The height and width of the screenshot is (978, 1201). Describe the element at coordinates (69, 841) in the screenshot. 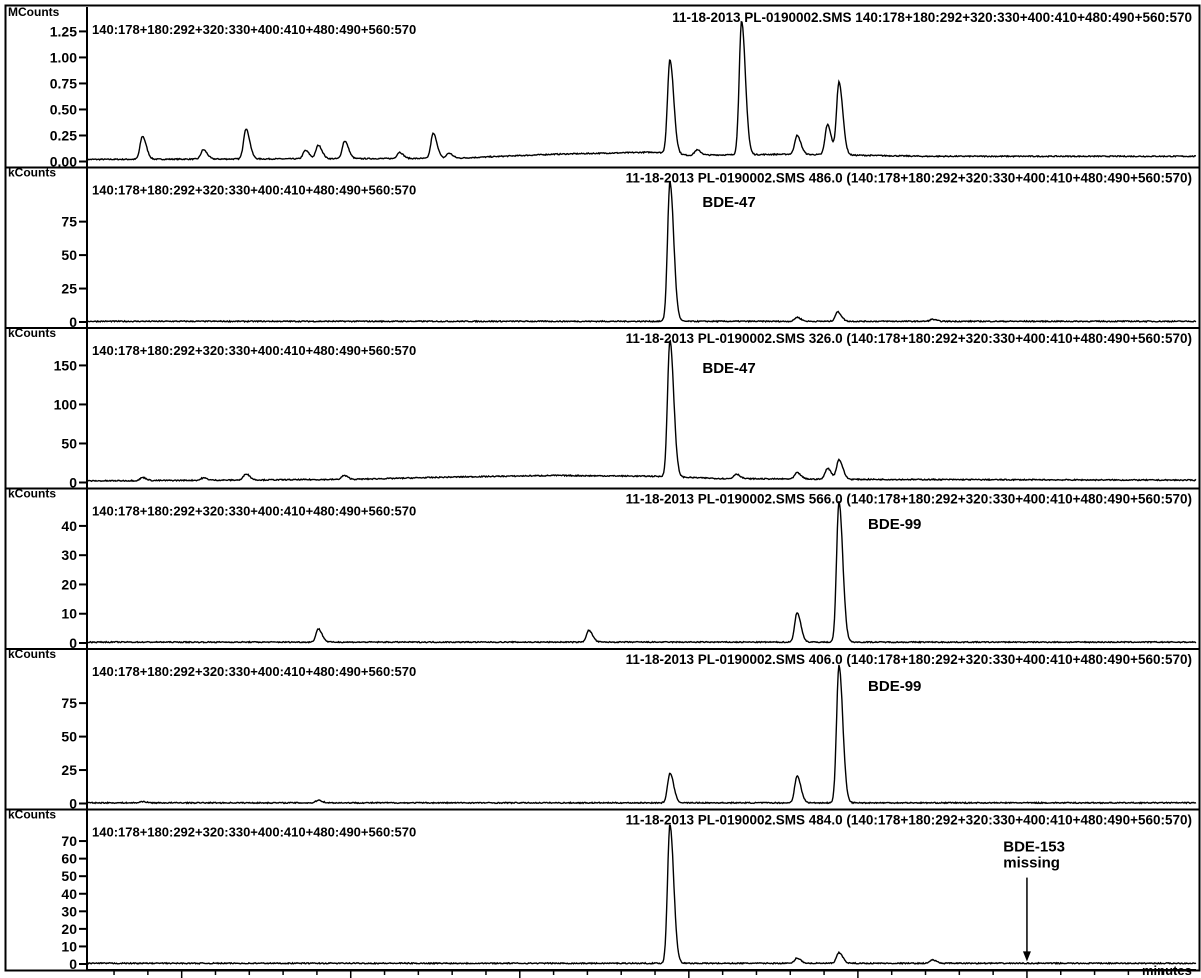

I see `y-tick-label: 70` at that location.